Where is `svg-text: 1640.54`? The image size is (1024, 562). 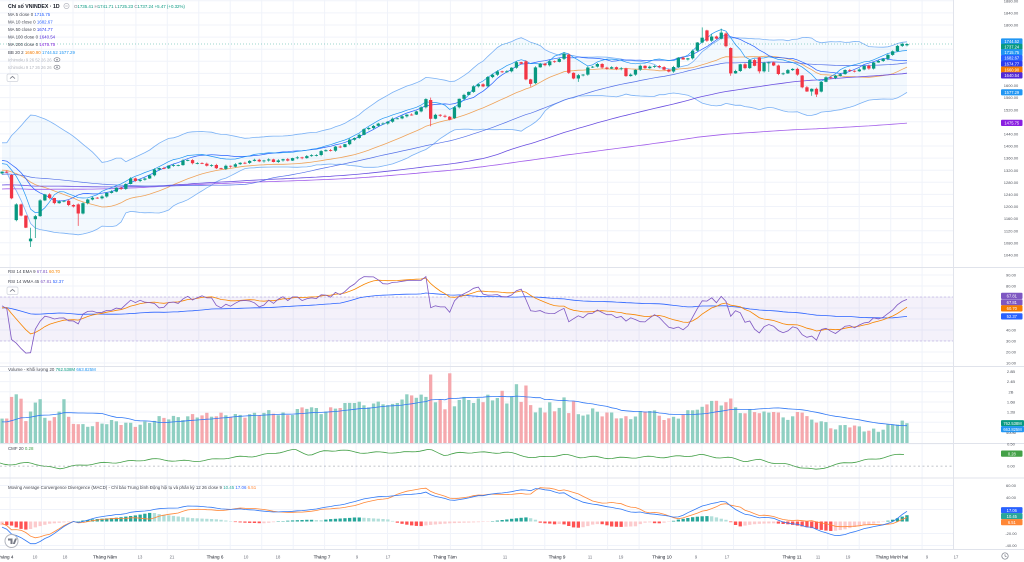
svg-text: 1640.54 is located at coordinates (1012, 75).